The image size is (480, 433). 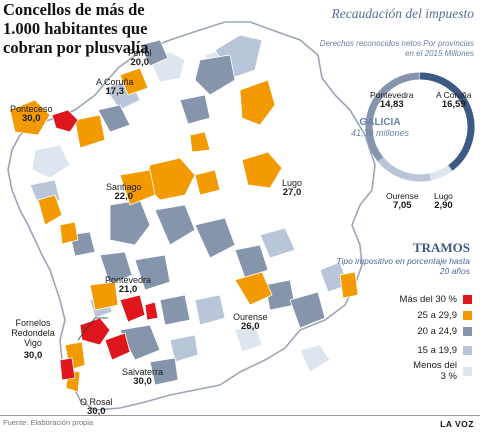 What do you see at coordinates (441, 247) in the screenshot?
I see `legend-title: TRAMOS` at bounding box center [441, 247].